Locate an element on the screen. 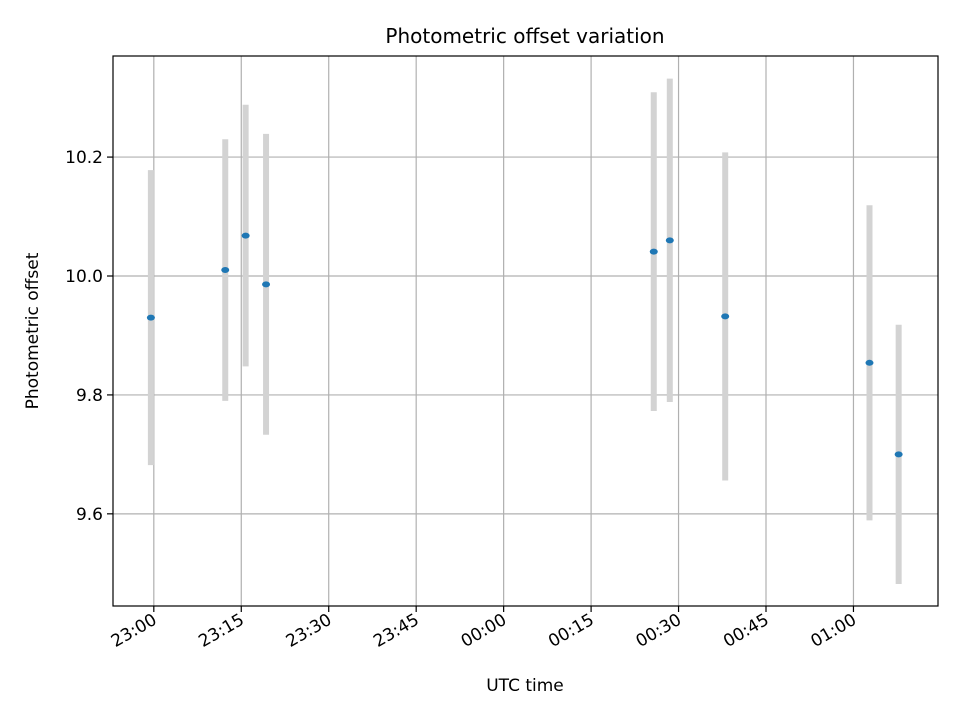 The width and height of the screenshot is (960, 720). y-tick-label: 10.2 is located at coordinates (84, 158).